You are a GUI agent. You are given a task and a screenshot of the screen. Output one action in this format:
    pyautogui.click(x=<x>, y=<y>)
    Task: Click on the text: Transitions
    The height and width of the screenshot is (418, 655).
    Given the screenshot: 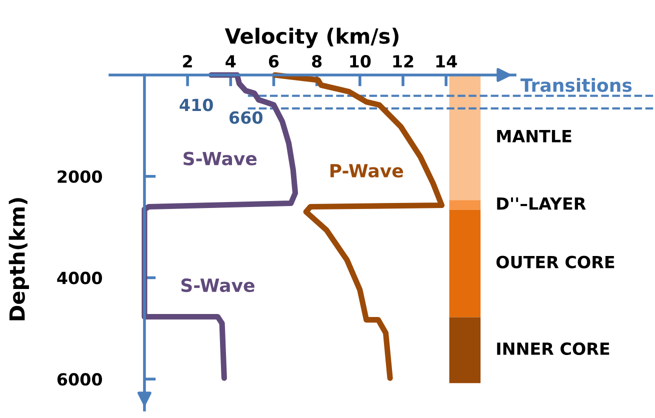 What is the action you would take?
    pyautogui.click(x=576, y=85)
    